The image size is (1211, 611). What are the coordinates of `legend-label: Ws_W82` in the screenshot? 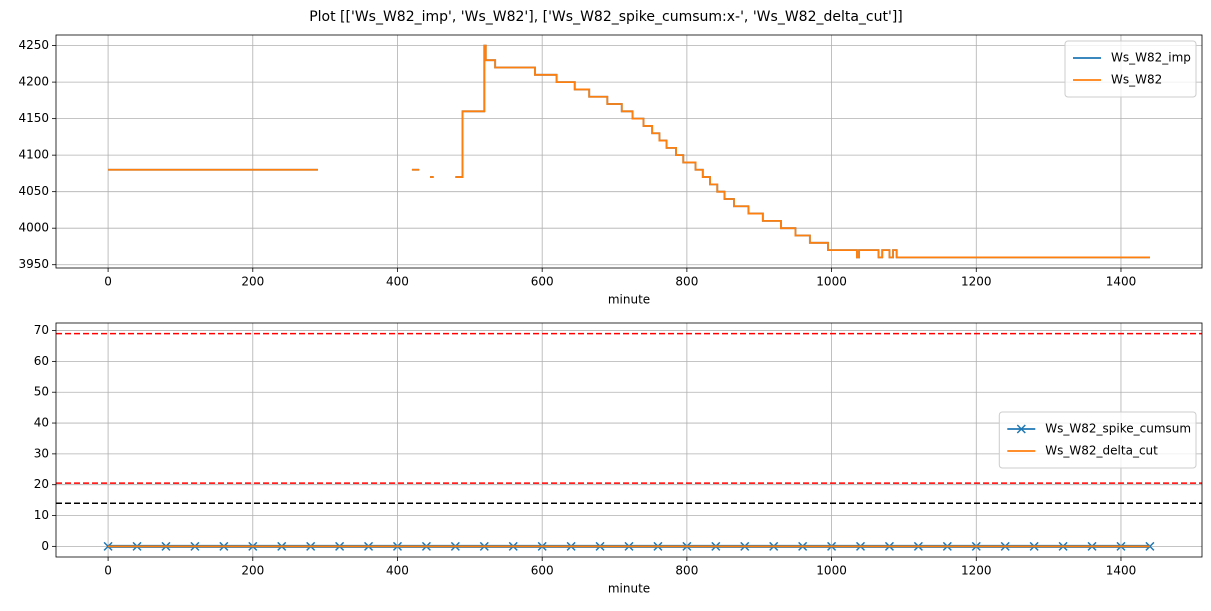 It's located at (1136, 80).